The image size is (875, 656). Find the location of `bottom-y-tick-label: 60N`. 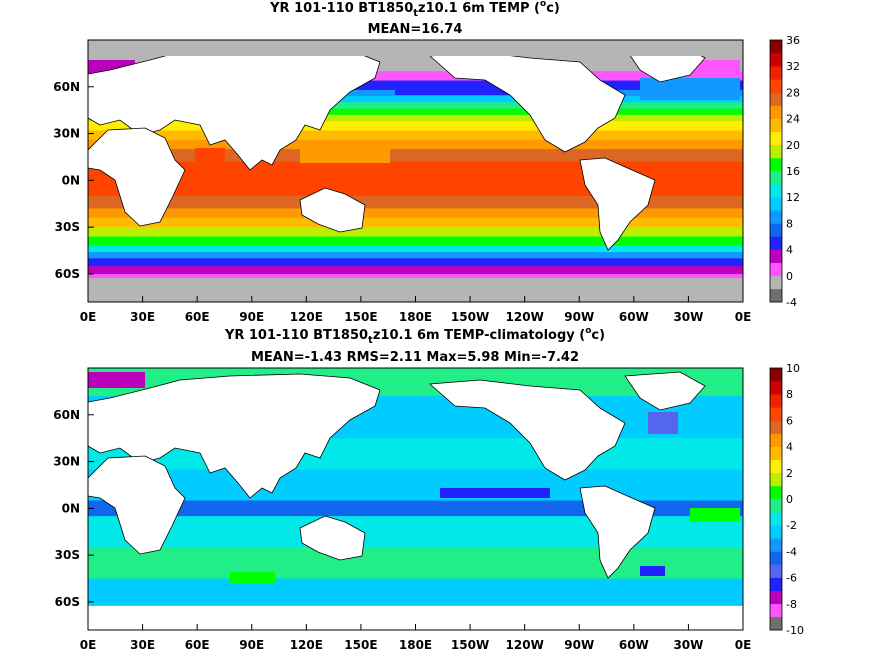

bottom-y-tick-label: 60N is located at coordinates (66, 415).